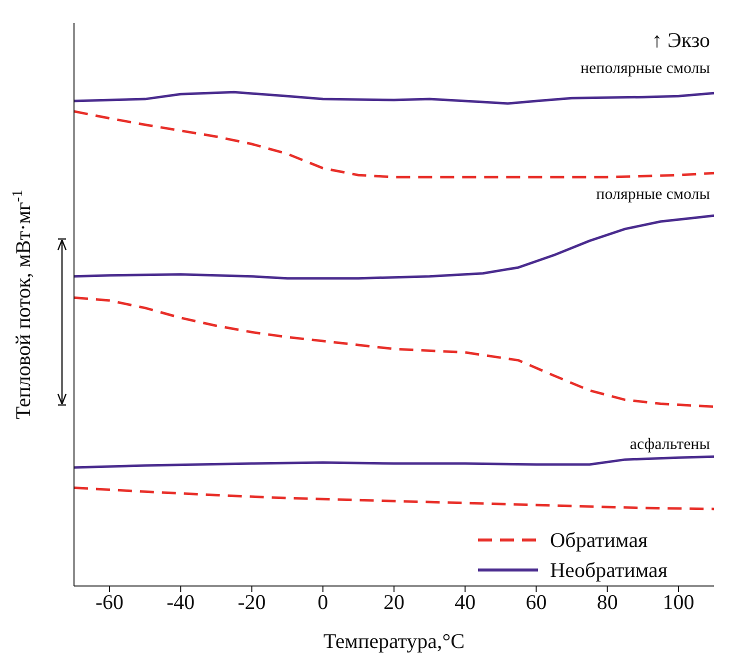 The image size is (732, 662). What do you see at coordinates (599, 540) in the screenshot?
I see `legend-label: Обратимая` at bounding box center [599, 540].